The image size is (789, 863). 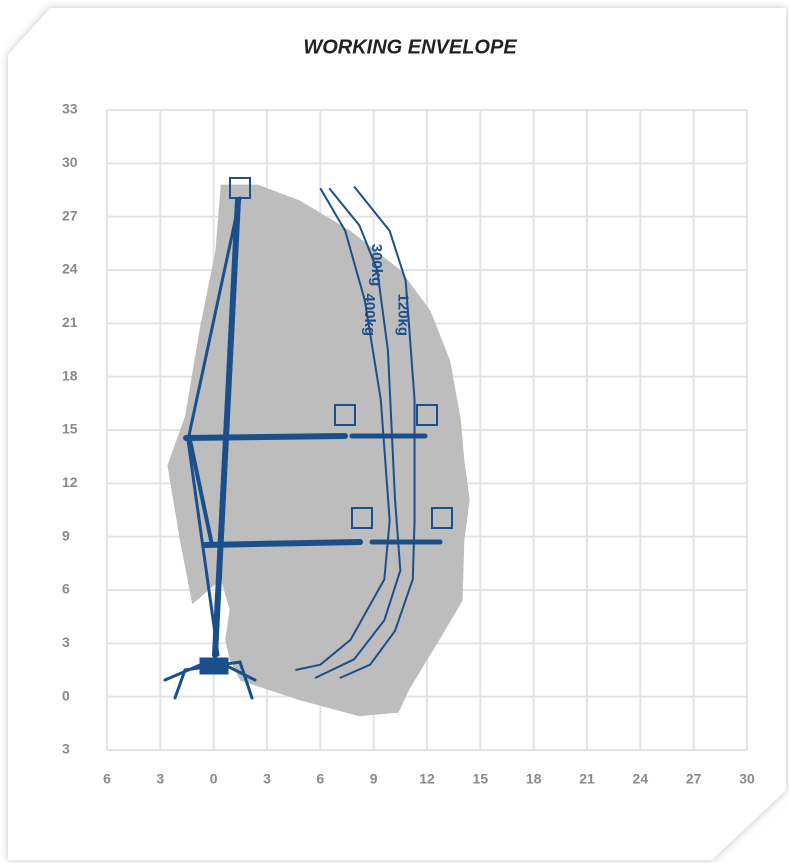 I want to click on x-tick-label: 21, so click(x=587, y=779).